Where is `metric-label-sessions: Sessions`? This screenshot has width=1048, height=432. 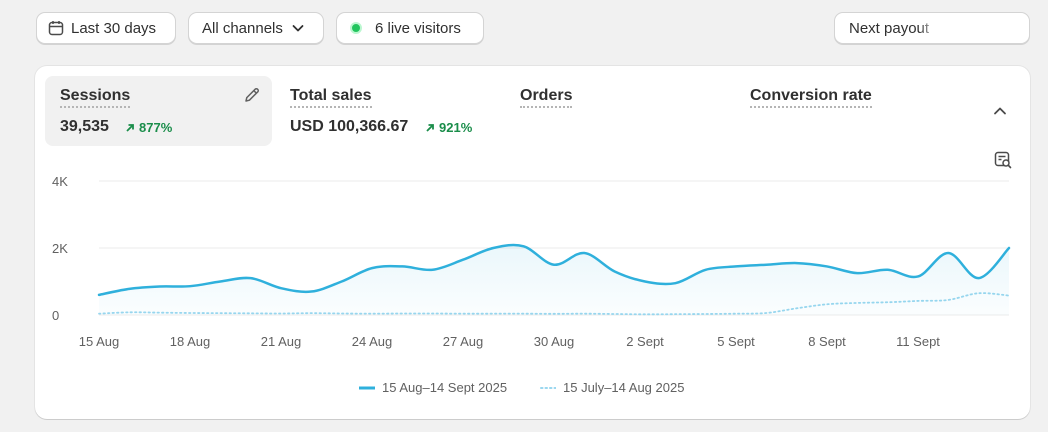 metric-label-sessions: Sessions is located at coordinates (95, 97).